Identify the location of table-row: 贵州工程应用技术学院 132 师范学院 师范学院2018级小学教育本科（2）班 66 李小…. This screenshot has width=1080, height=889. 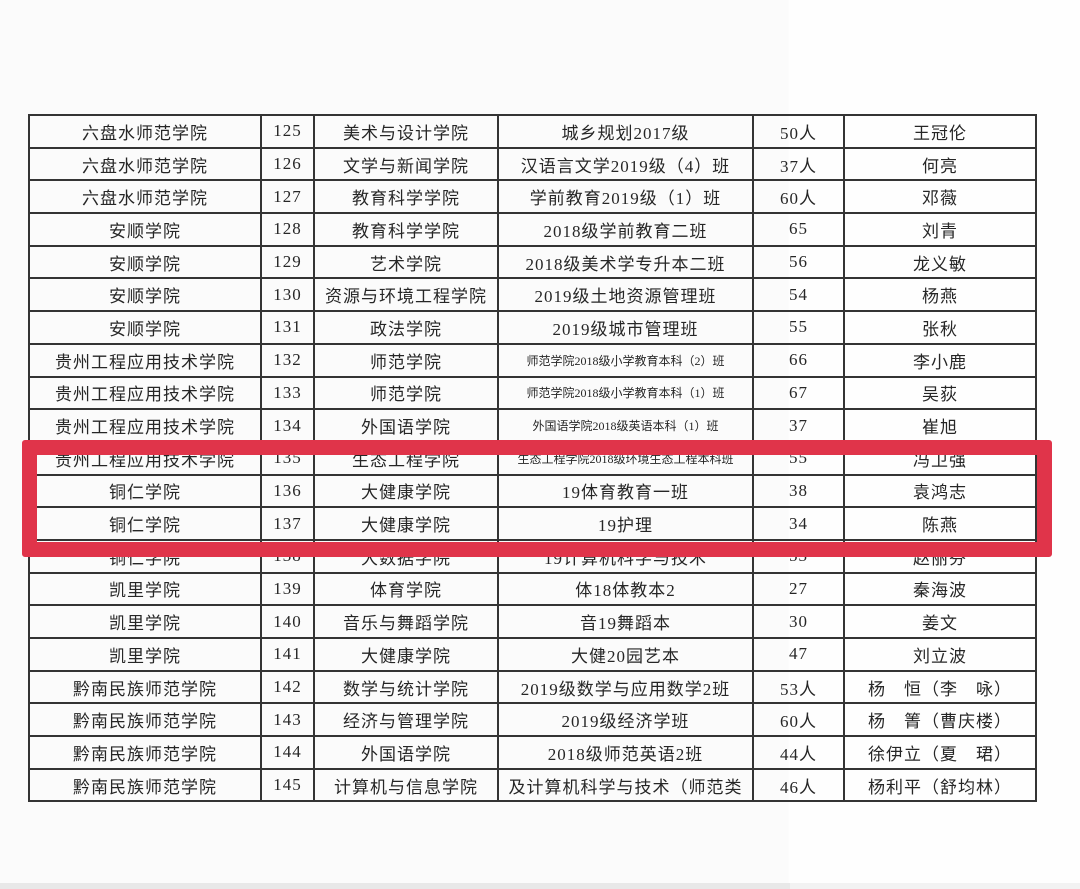
(532, 360).